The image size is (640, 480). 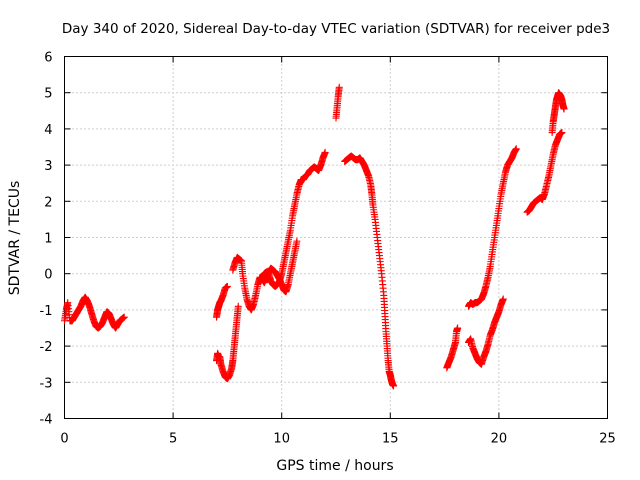 I want to click on x-tick-label: 25, so click(x=607, y=439).